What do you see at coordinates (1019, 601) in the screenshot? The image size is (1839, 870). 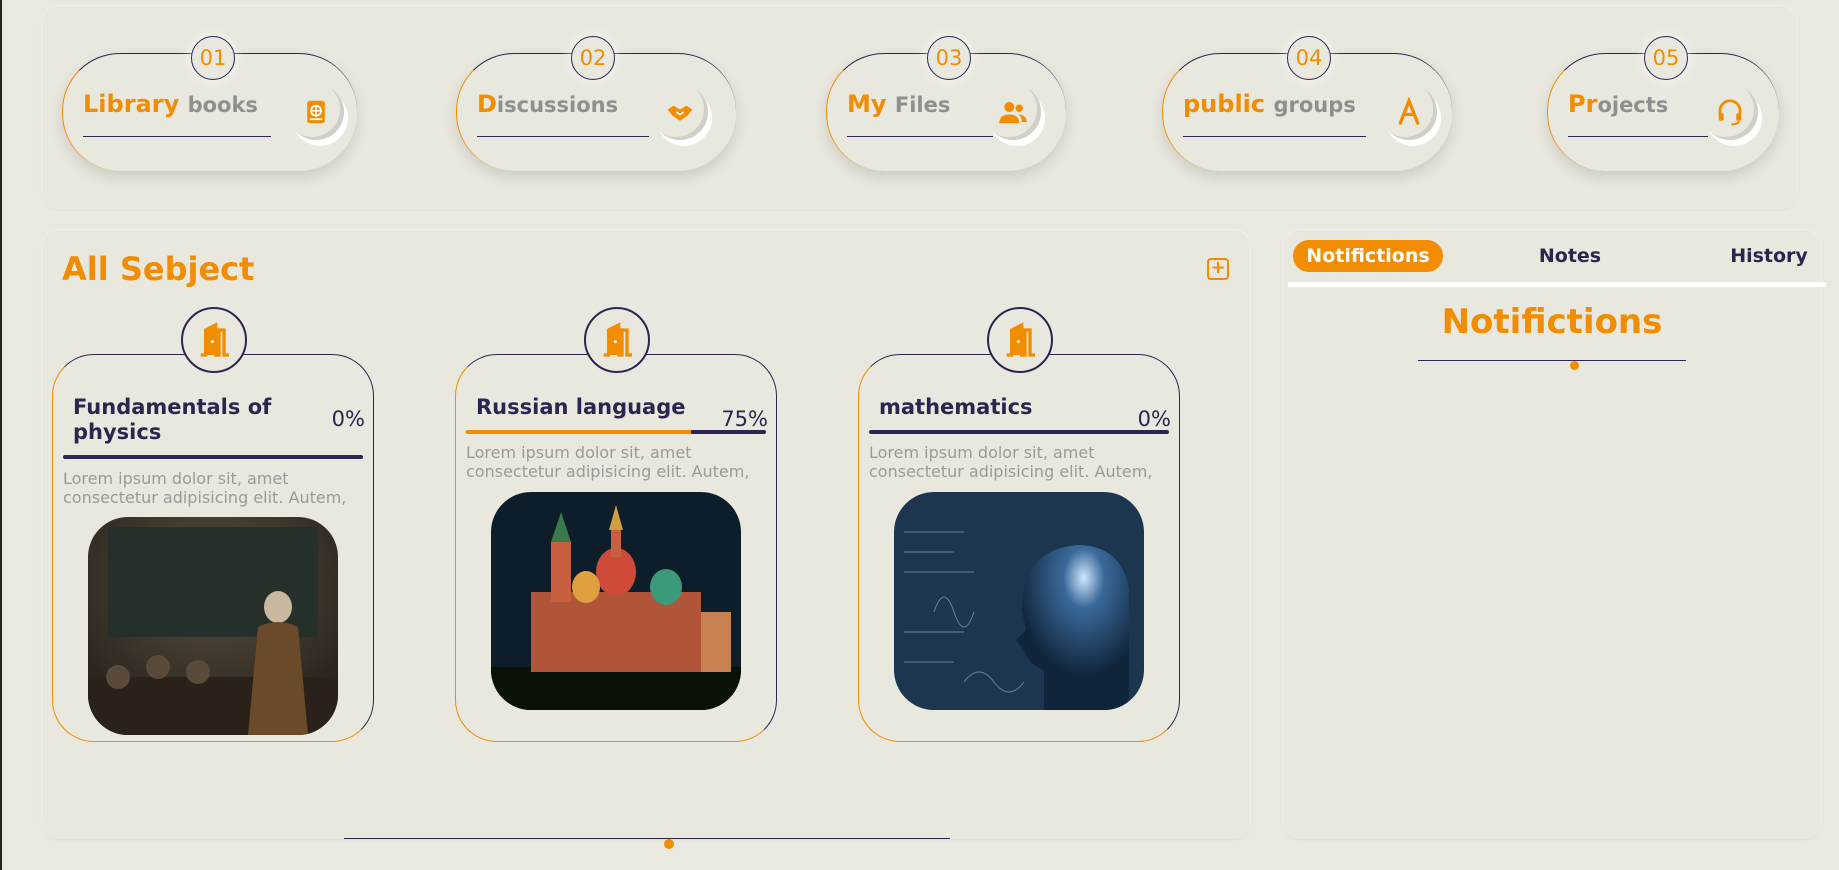 I see `math-silhouette-image` at bounding box center [1019, 601].